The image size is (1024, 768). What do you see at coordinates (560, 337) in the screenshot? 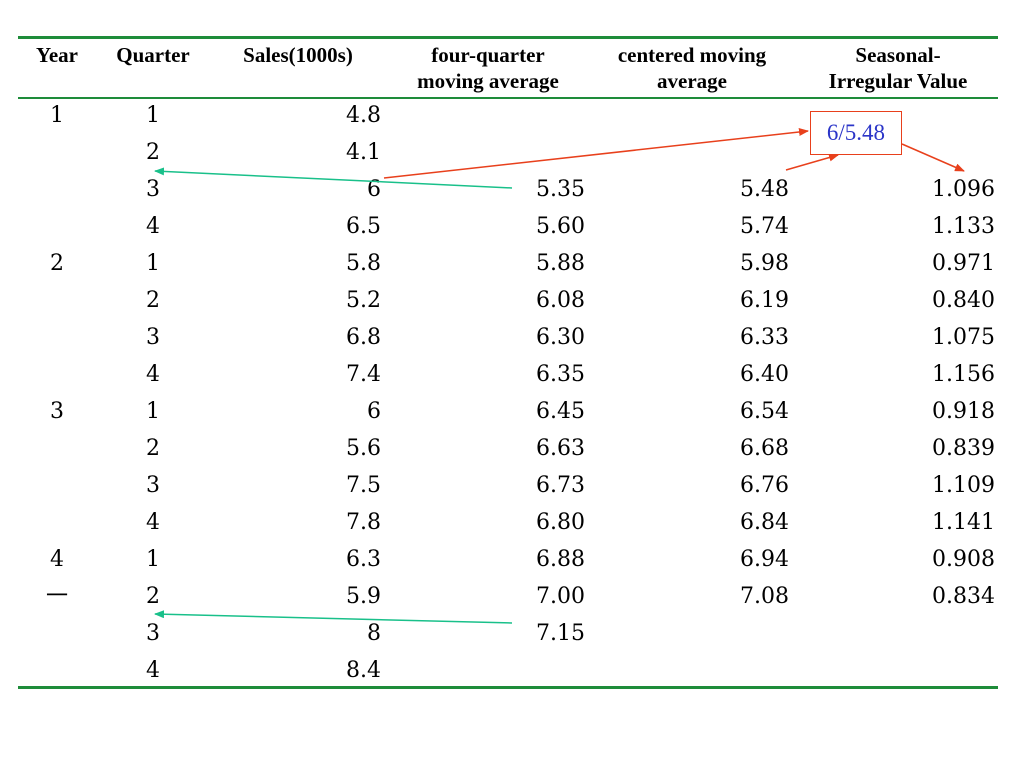
I see `cell-moving-average: 6.30` at bounding box center [560, 337].